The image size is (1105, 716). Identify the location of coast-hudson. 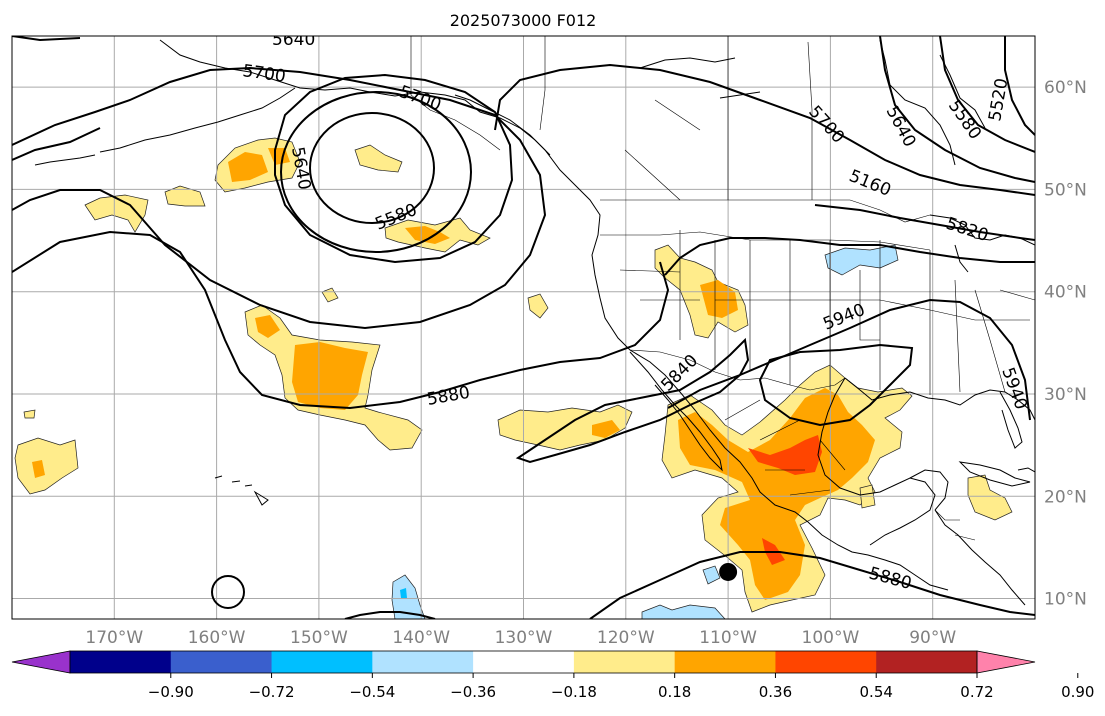
(917, 102).